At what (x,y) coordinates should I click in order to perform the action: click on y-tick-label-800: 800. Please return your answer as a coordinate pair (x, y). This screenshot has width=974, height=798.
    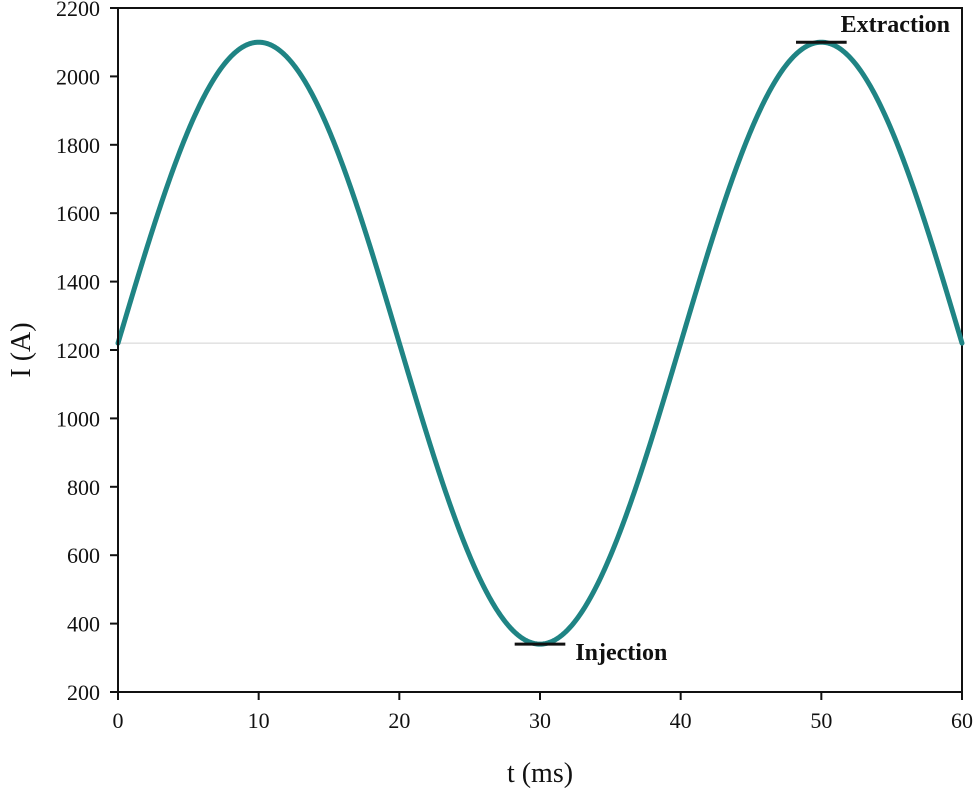
    Looking at the image, I should click on (83, 487).